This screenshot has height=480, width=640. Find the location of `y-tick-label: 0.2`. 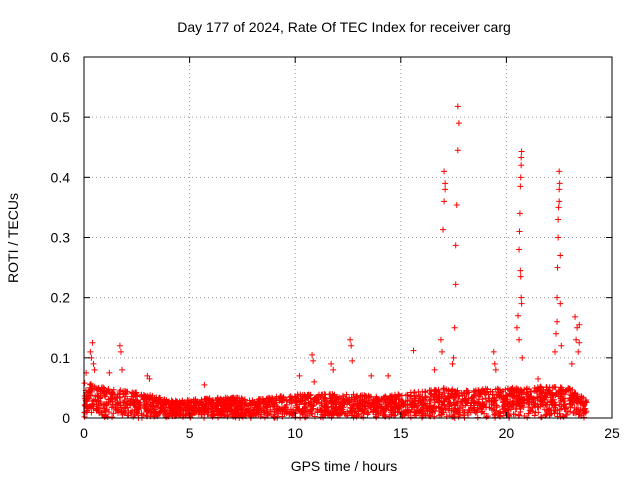

y-tick-label: 0.2 is located at coordinates (61, 298).